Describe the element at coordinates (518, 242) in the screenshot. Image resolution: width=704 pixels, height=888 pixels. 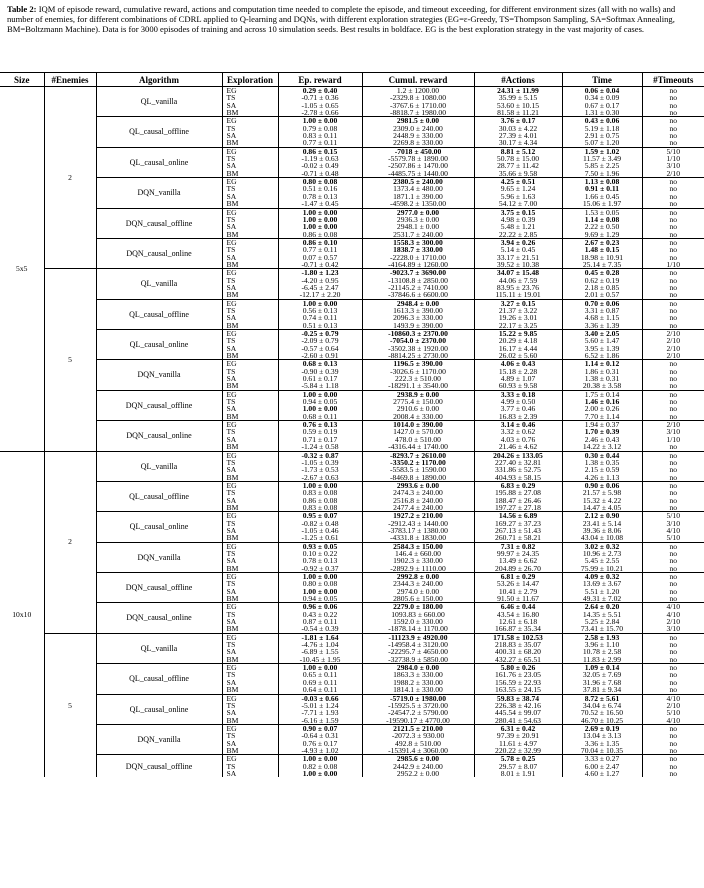
I see `actions-cell: 3.94 ± 0.26` at that location.